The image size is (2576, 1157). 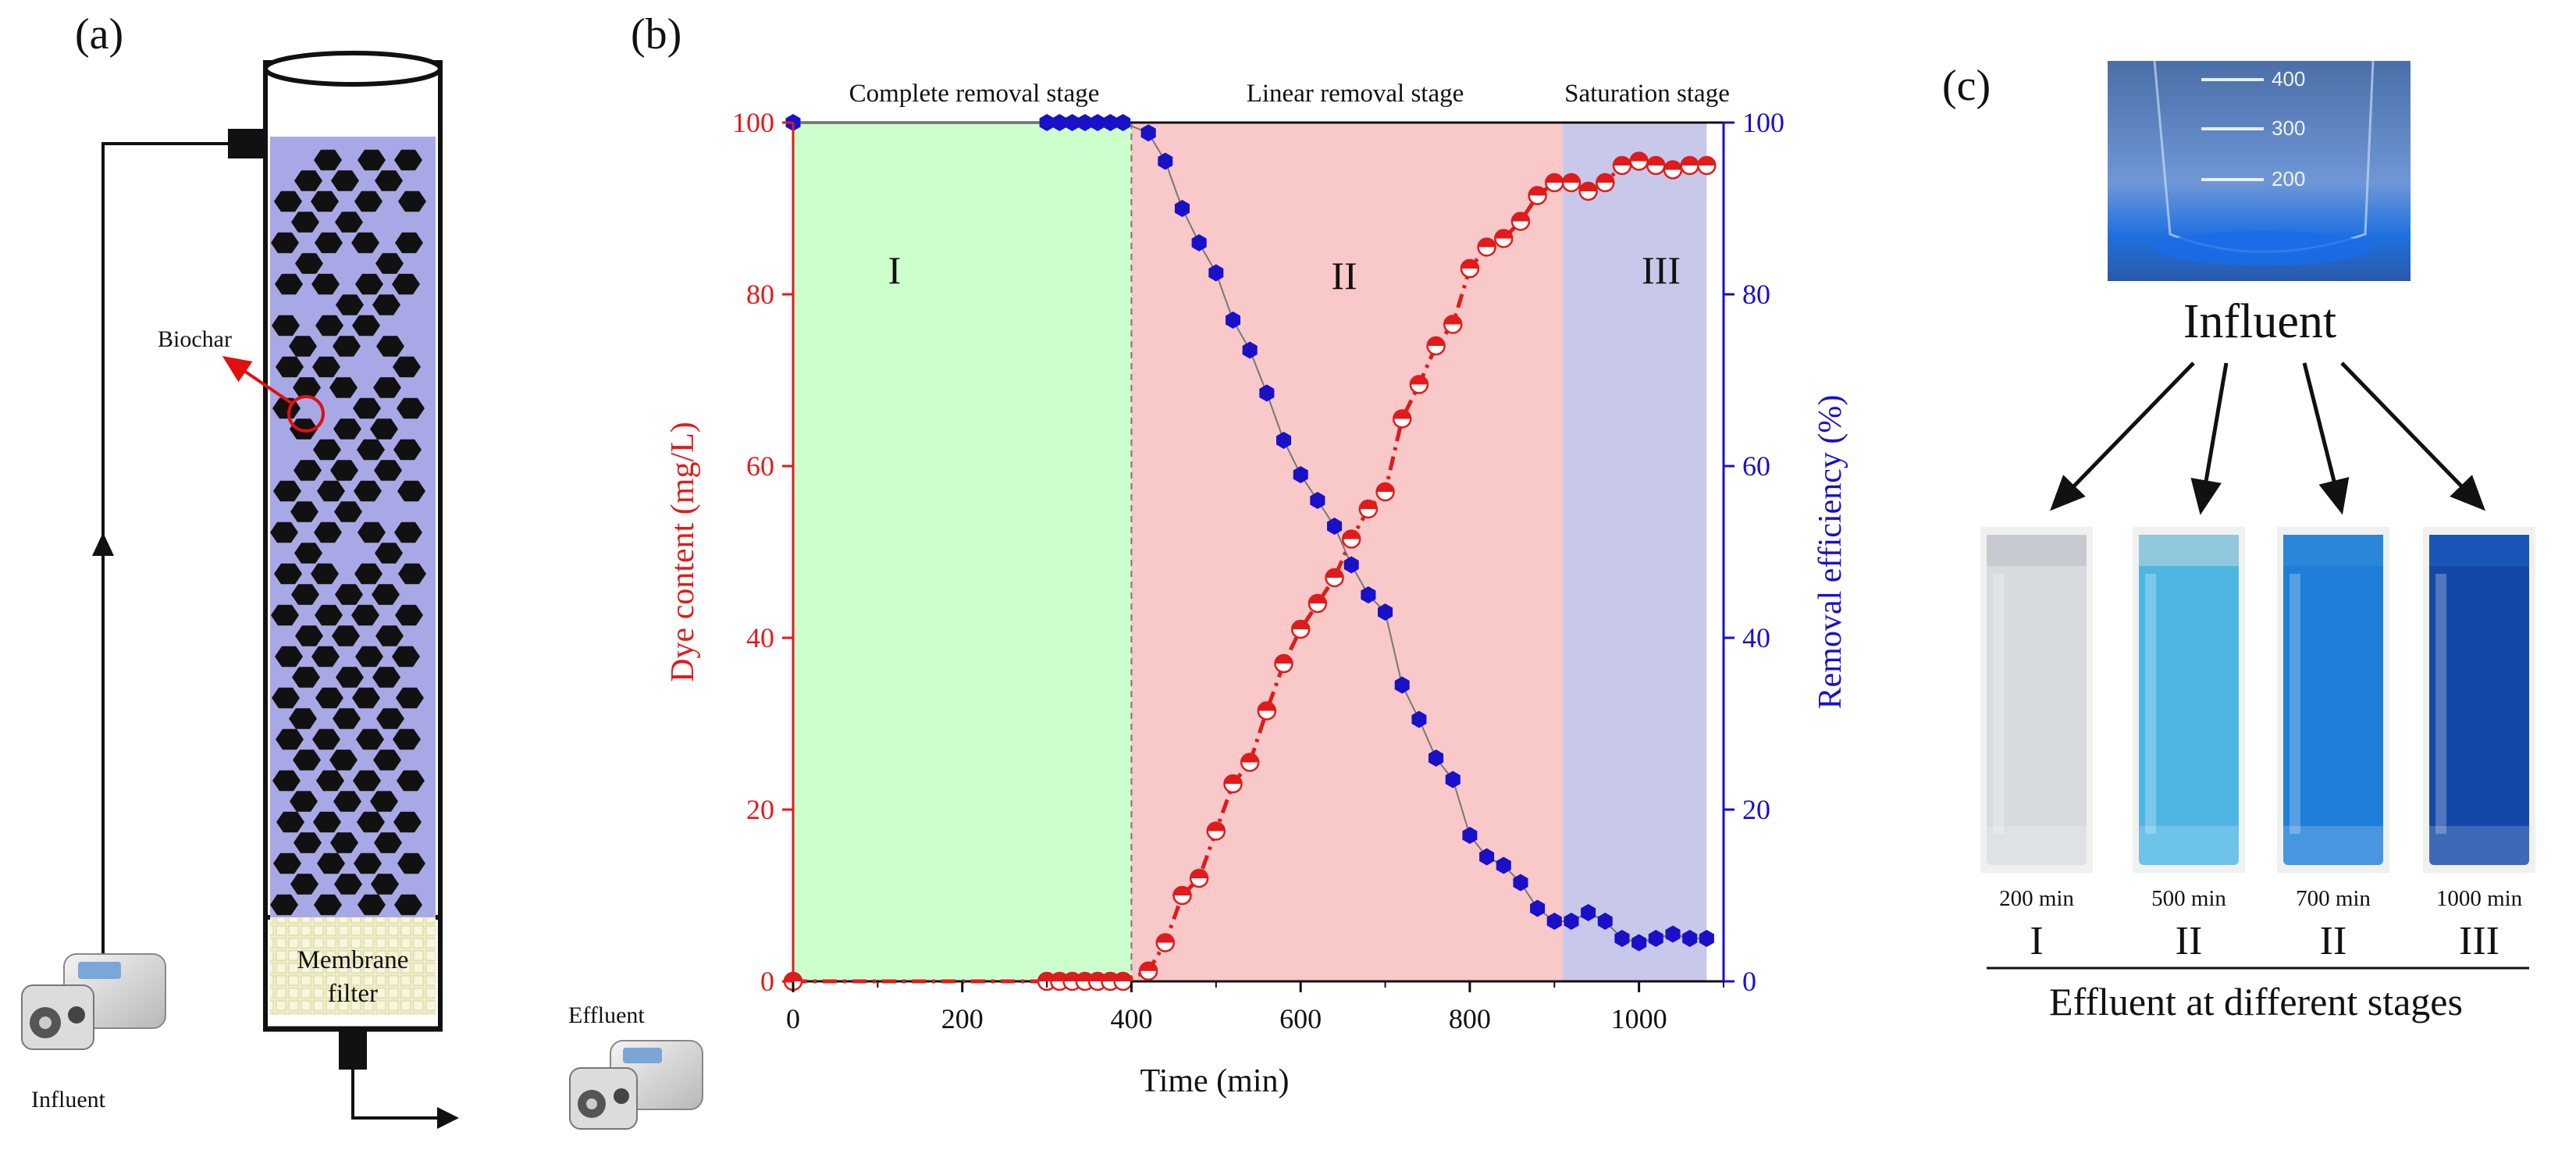 What do you see at coordinates (2288, 178) in the screenshot?
I see `beaker-tick-200: 200` at bounding box center [2288, 178].